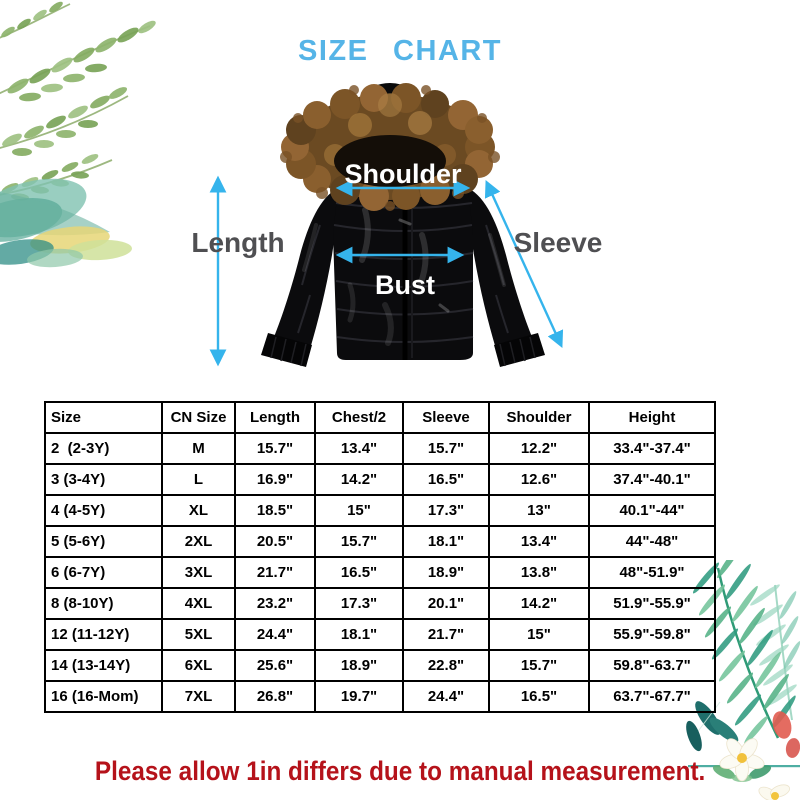 The width and height of the screenshot is (800, 800). Describe the element at coordinates (103, 634) in the screenshot. I see `size-cell: 12 (11-12Y)` at that location.